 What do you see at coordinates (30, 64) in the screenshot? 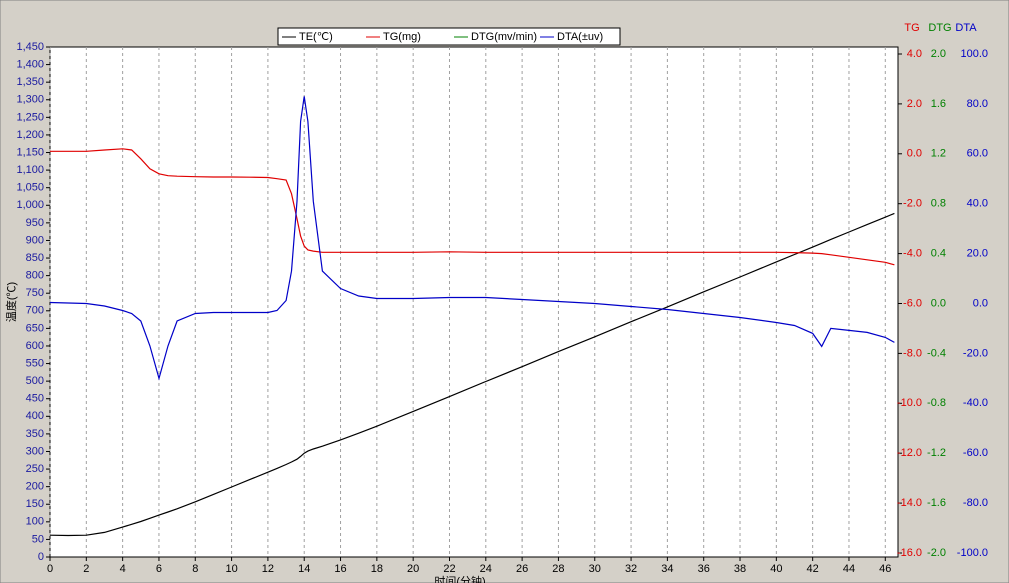
I see `y-tick-label: 1,400` at bounding box center [30, 64].